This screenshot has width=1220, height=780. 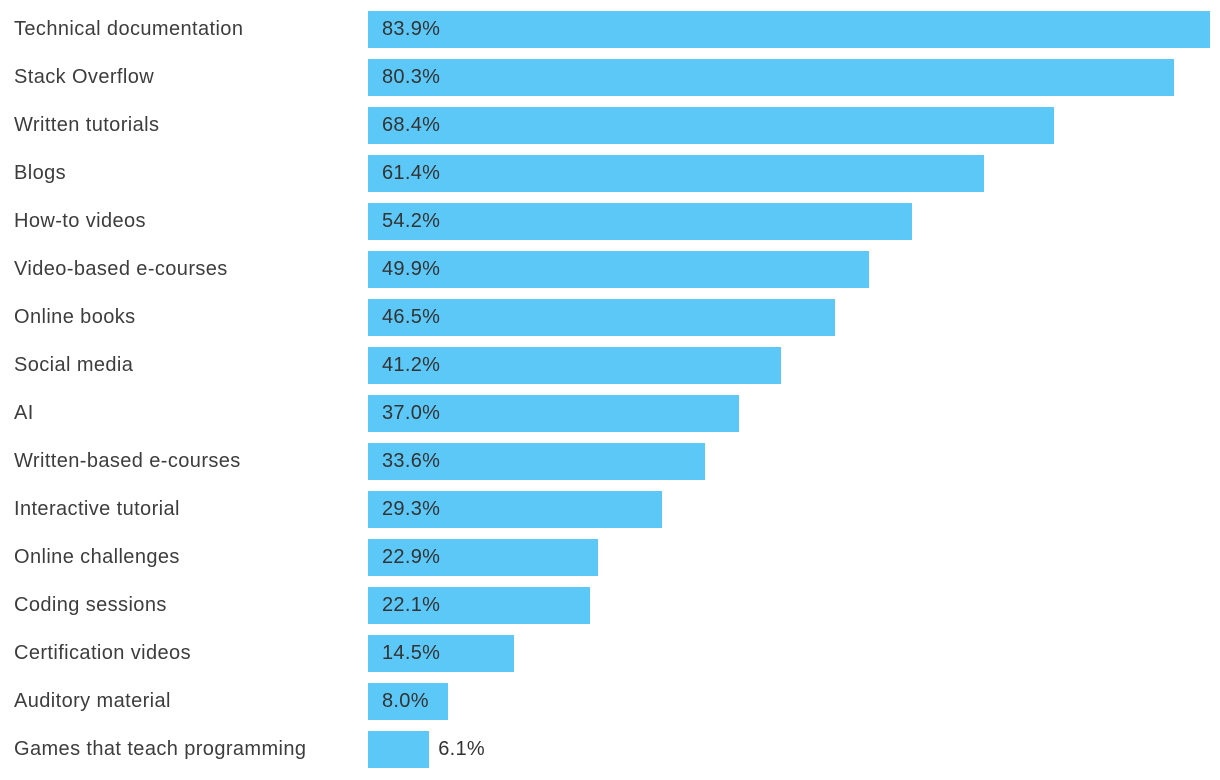 I want to click on category-label: Written-based e-courses, so click(x=127, y=460).